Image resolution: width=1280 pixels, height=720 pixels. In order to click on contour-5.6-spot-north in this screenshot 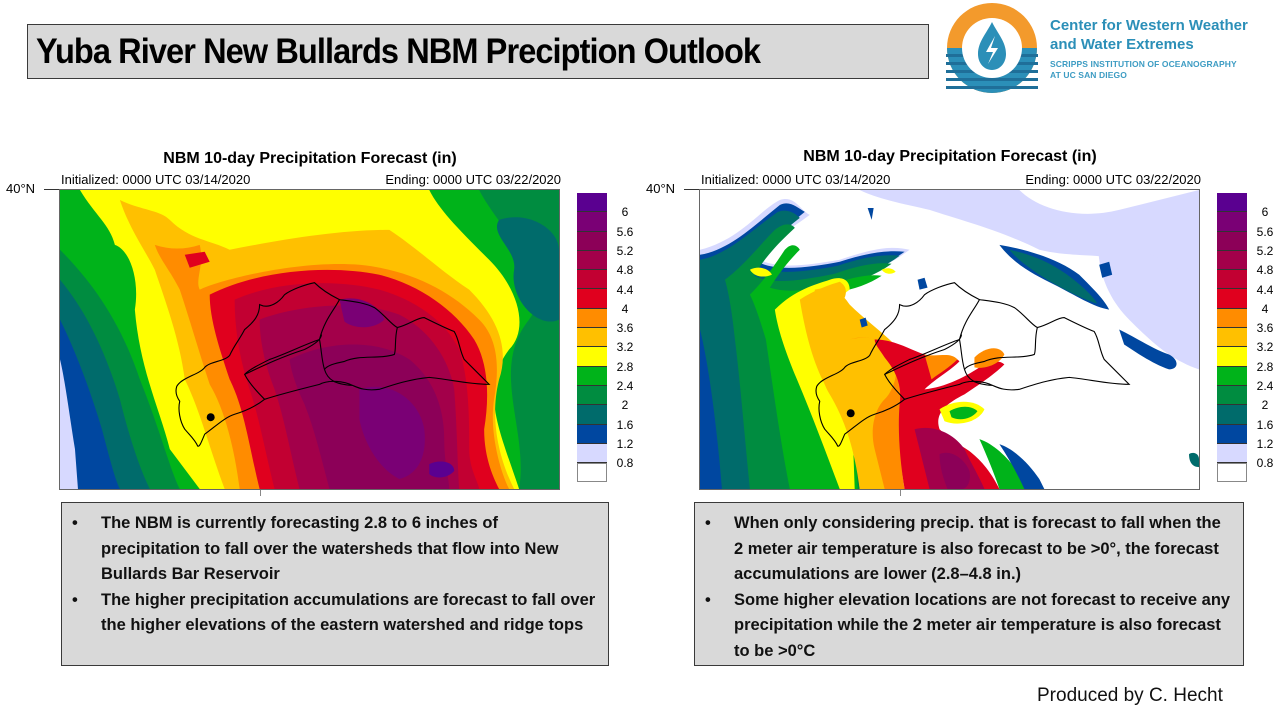, I will do `click(362, 313)`.